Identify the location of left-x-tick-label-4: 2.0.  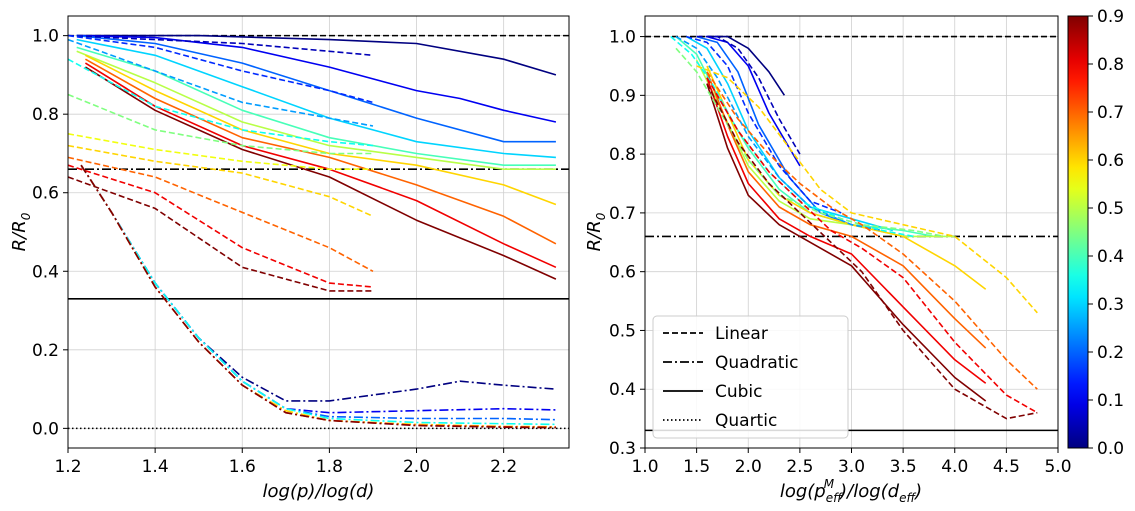
(416, 467).